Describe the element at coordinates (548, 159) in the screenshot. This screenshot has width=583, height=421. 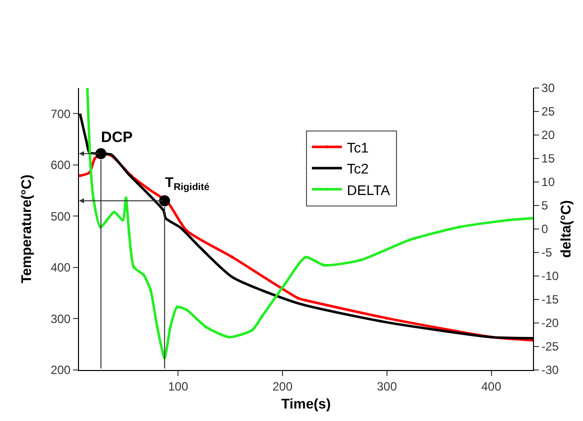
I see `y2-tick-label: 15` at that location.